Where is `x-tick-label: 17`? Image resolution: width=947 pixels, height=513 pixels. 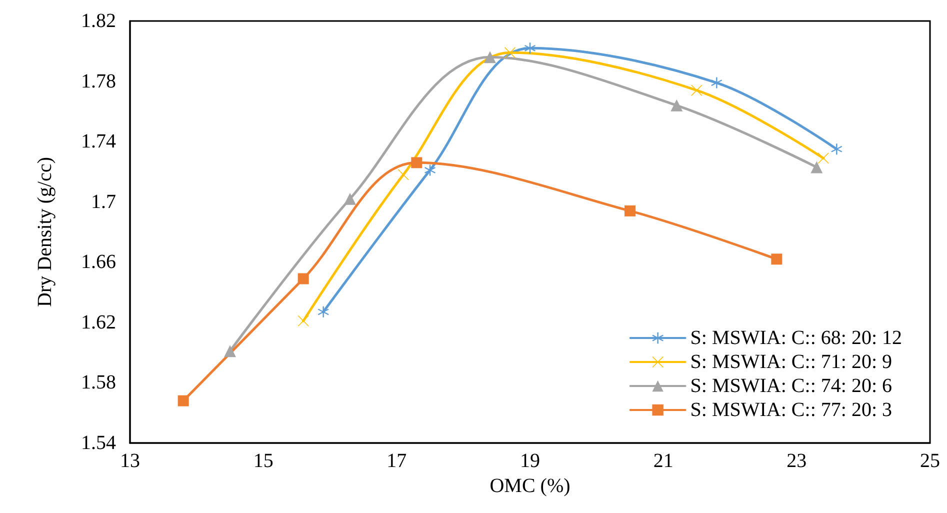
x-tick-label: 17 is located at coordinates (396, 461).